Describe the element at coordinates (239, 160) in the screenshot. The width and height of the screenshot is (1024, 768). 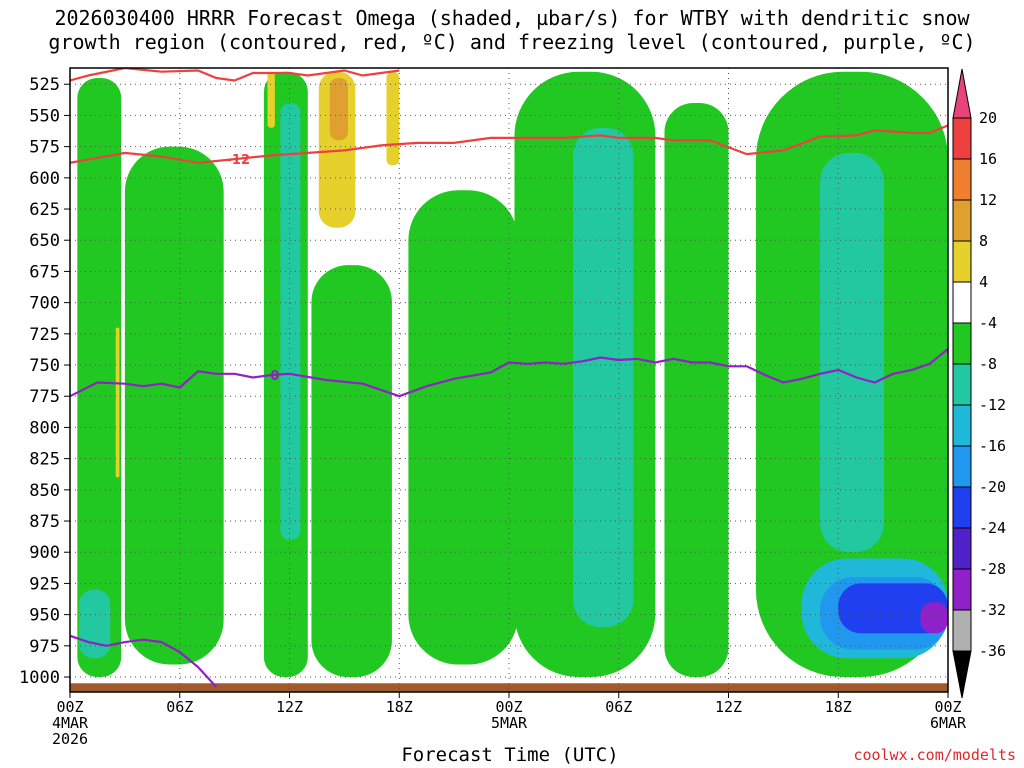
I see `contour-label-dendritic-12C: -12` at that location.